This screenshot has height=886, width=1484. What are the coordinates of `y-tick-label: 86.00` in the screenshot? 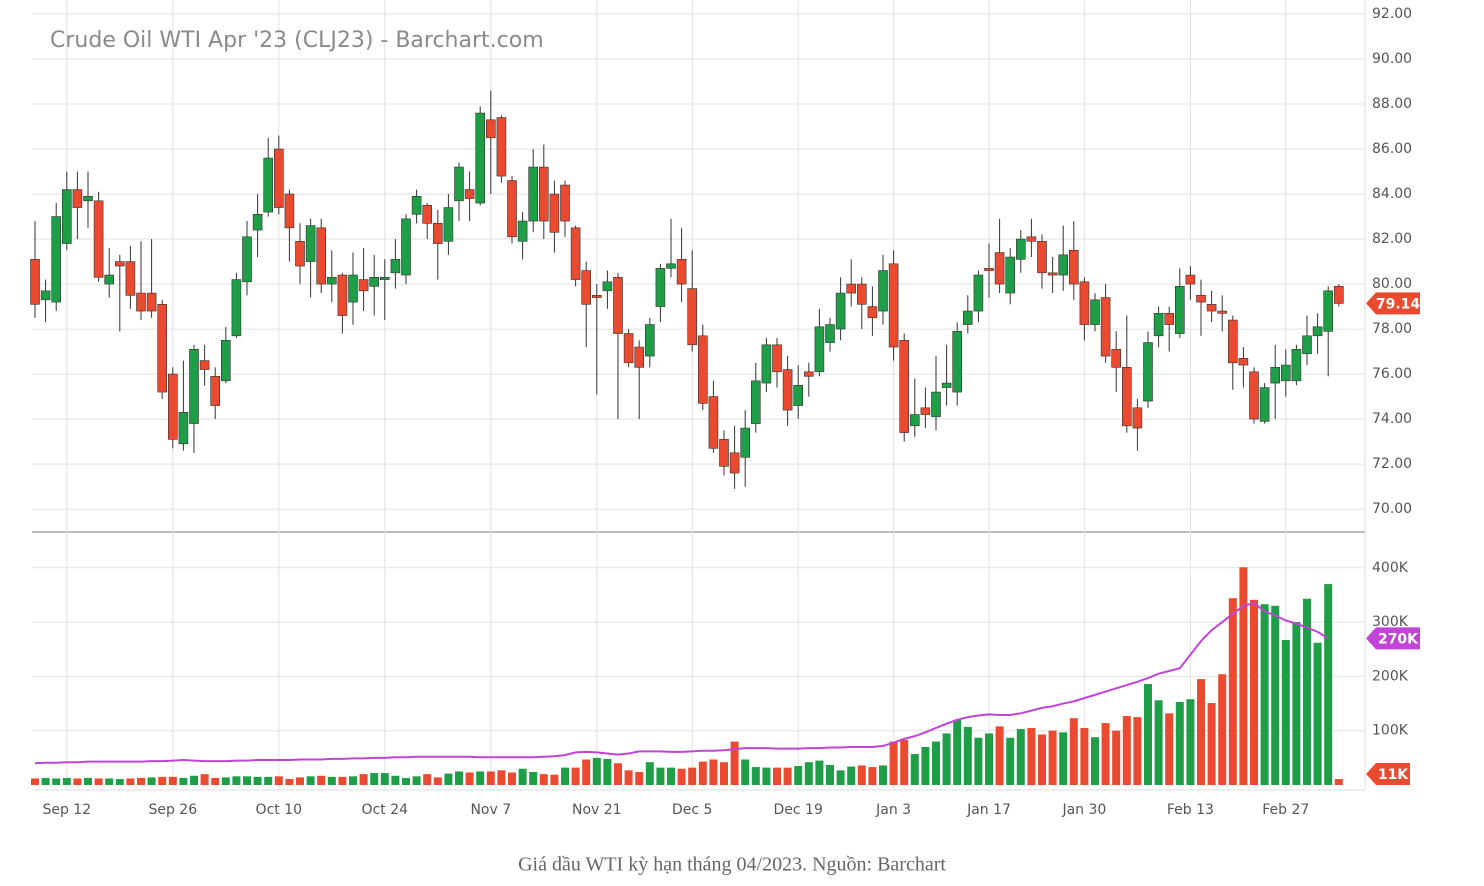 It's located at (1392, 149).